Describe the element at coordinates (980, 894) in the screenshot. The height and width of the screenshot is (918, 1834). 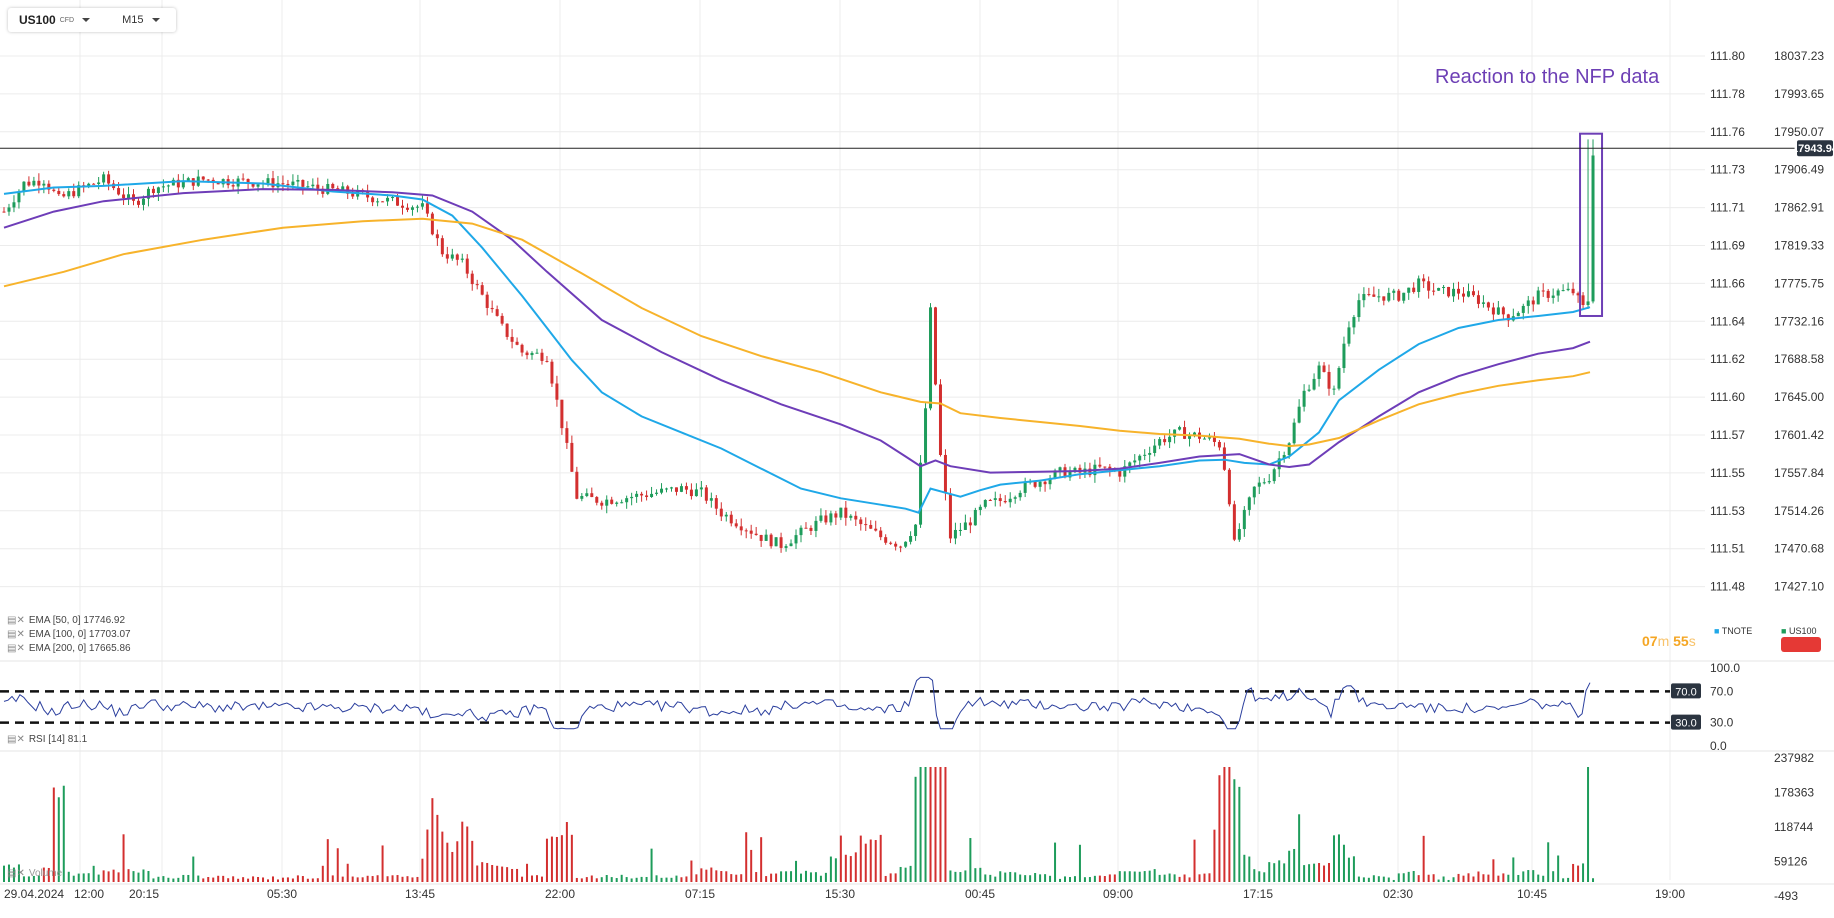
I see `x-tick-label: 00:45` at that location.